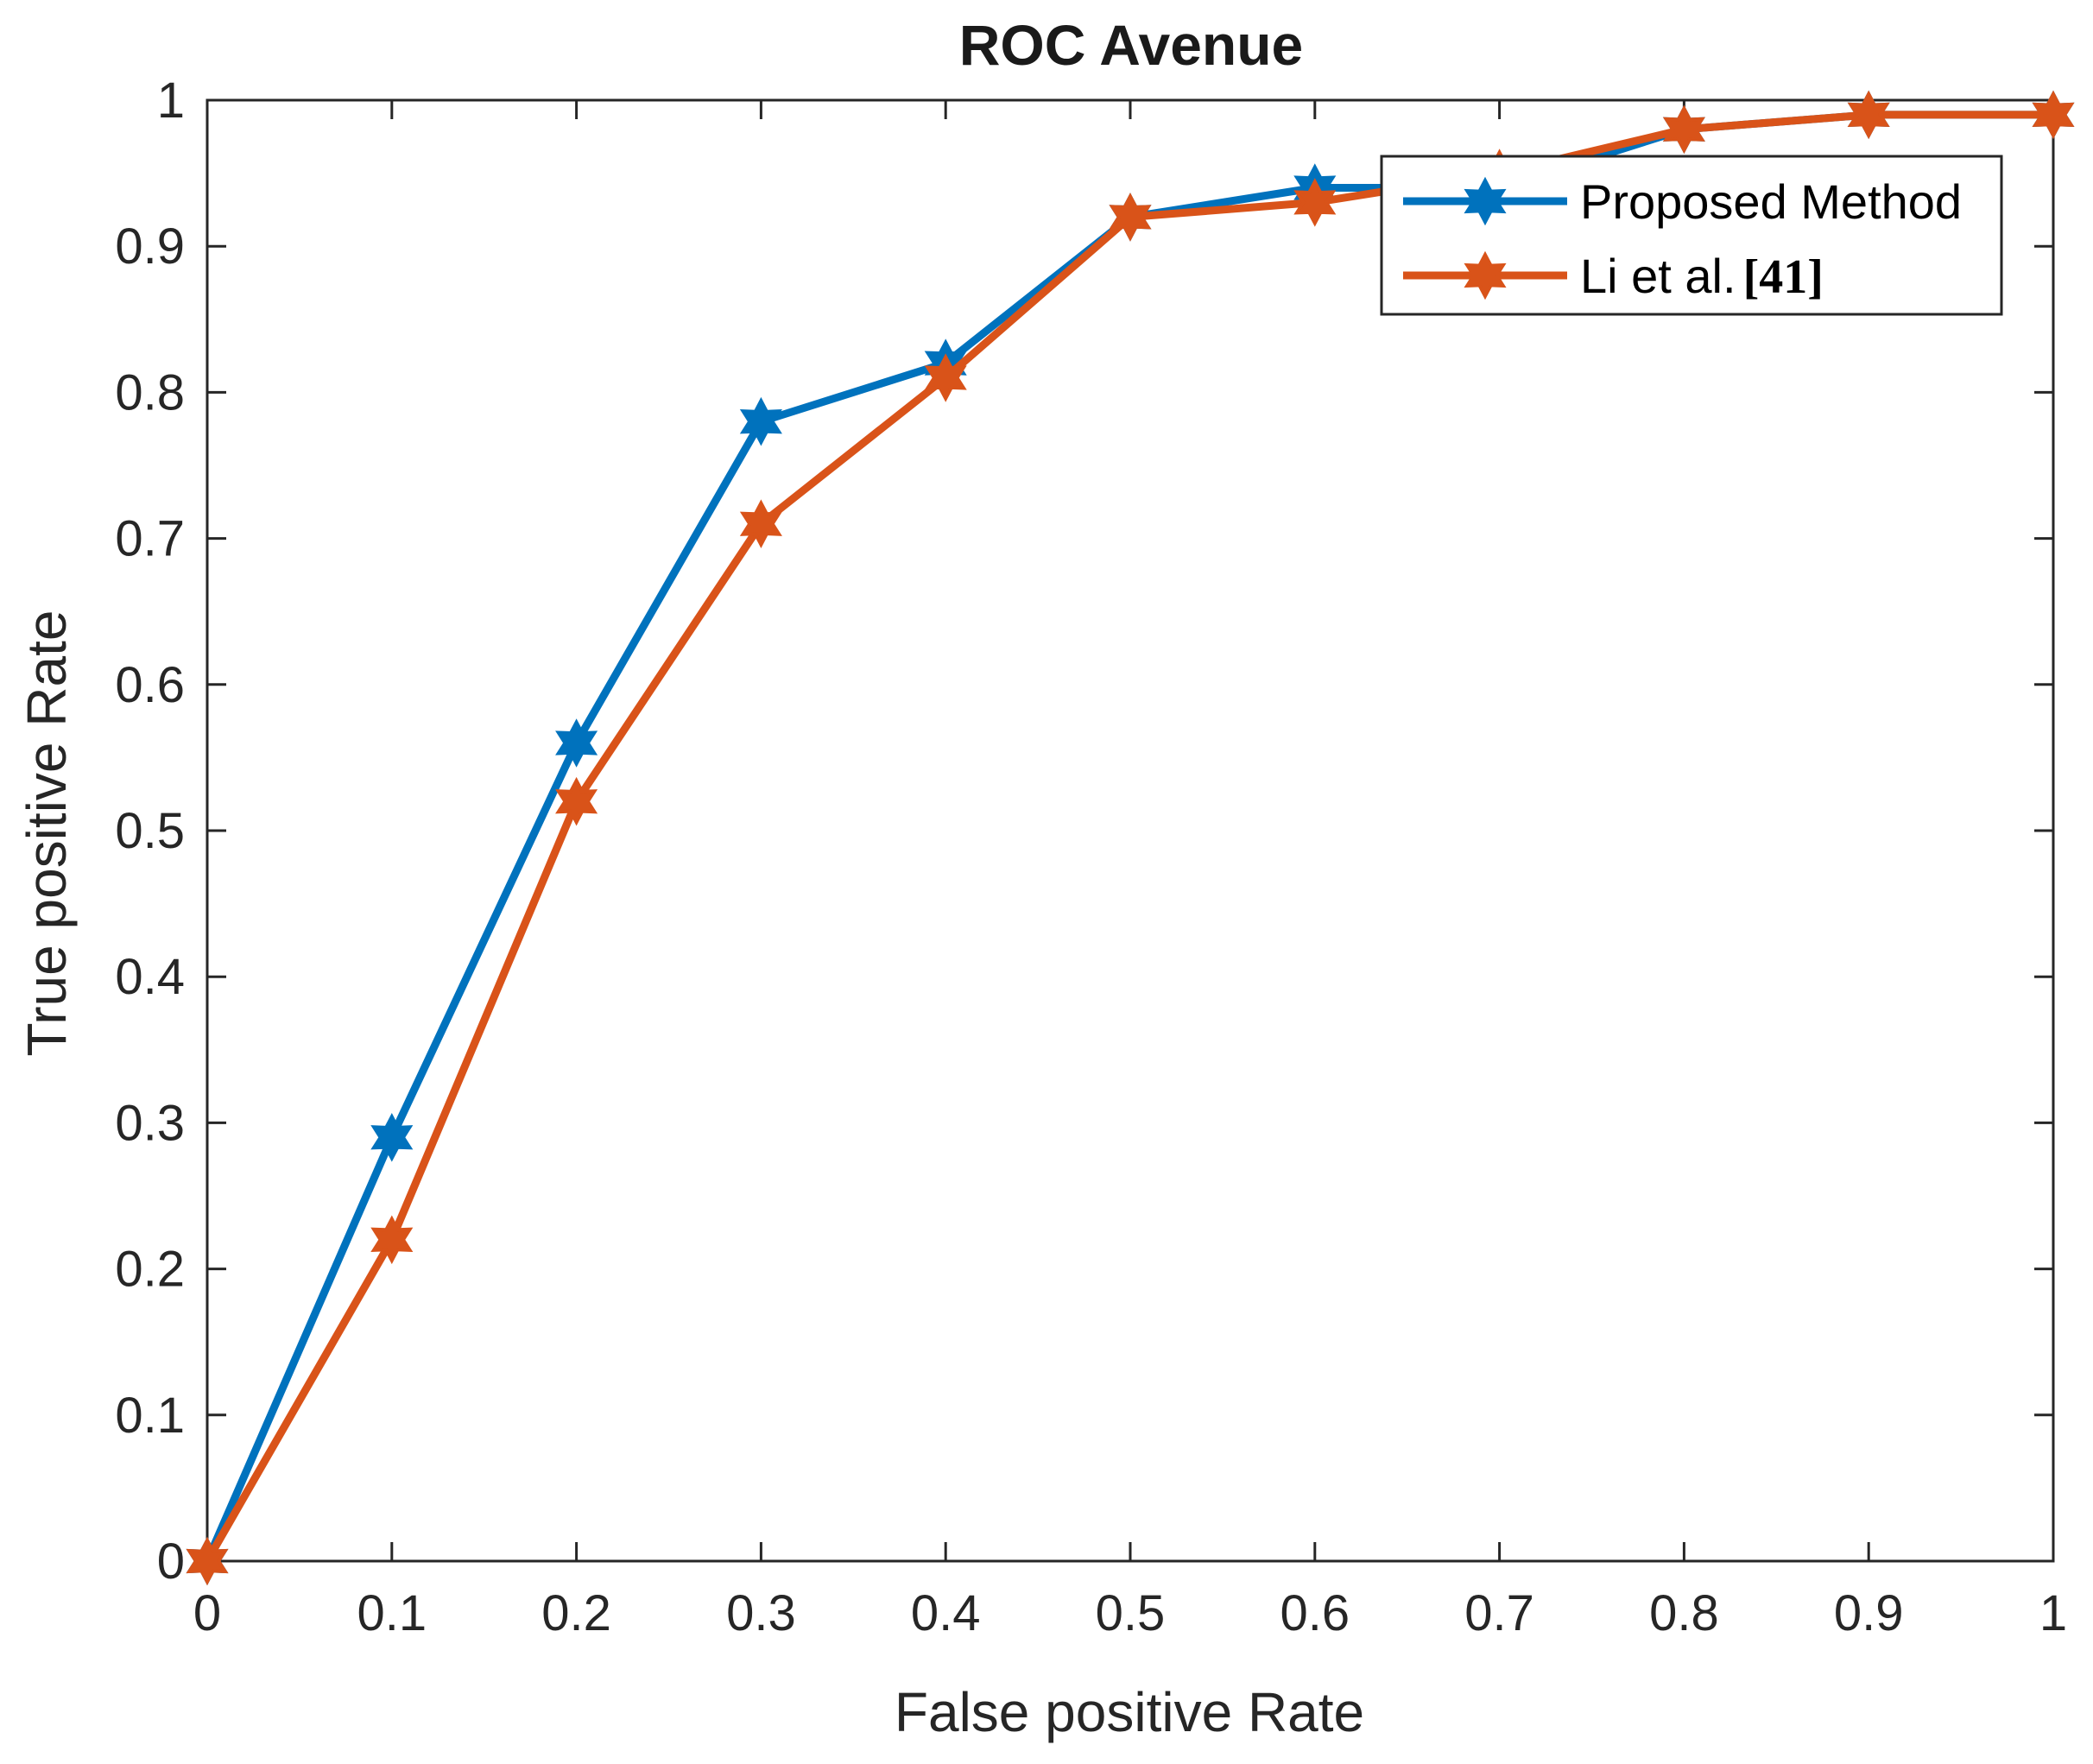 This screenshot has height=1764, width=2093. Describe the element at coordinates (576, 1613) in the screenshot. I see `x-tick-label: 0.2` at that location.